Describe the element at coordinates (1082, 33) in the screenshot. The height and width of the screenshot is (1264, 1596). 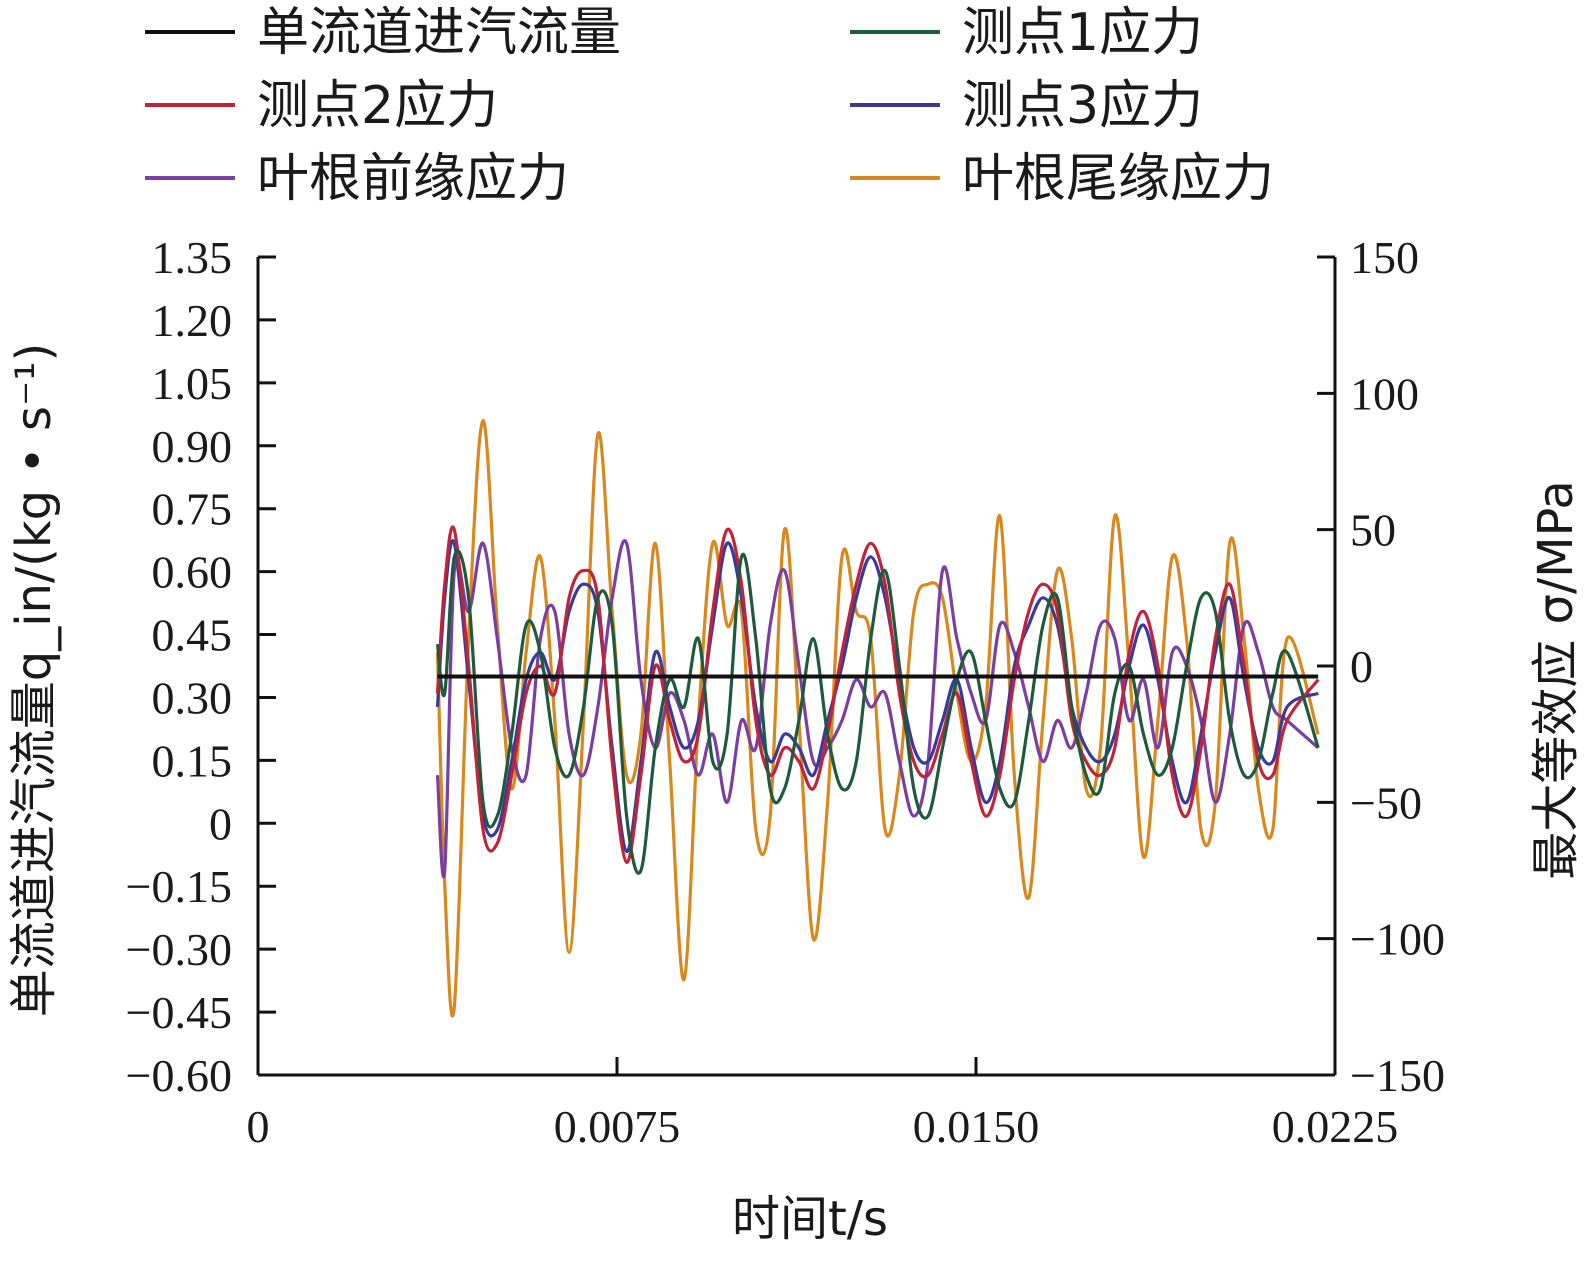
I see `legend-label: 测点1应力` at that location.